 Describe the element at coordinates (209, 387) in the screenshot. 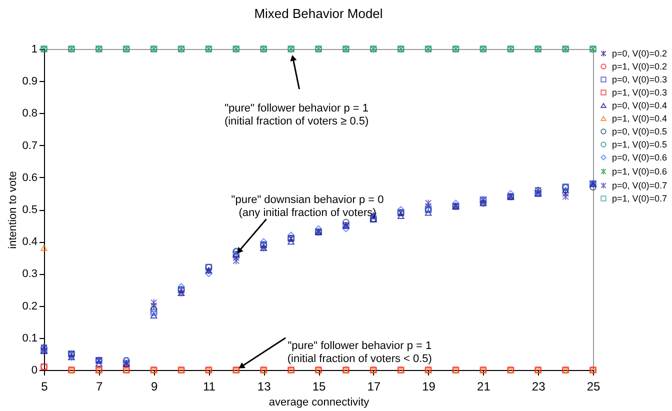

I see `x-tick-label: 11` at that location.